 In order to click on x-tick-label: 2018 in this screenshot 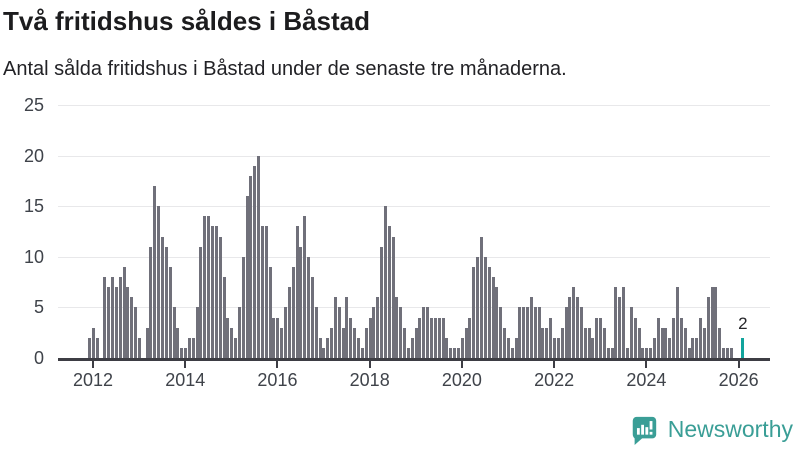, I will do `click(369, 380)`.